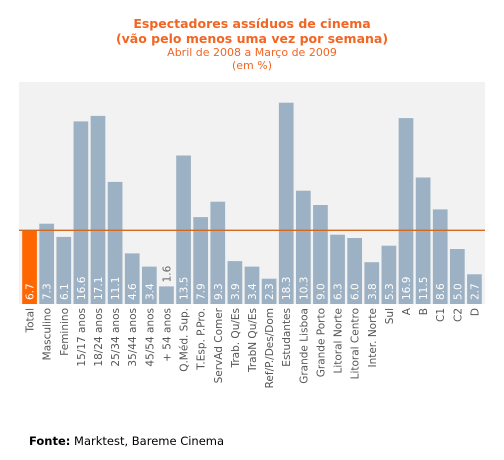 Image resolution: width=504 pixels, height=460 pixels. I want to click on category-label: T.Esp. P.Pro., so click(202, 339).